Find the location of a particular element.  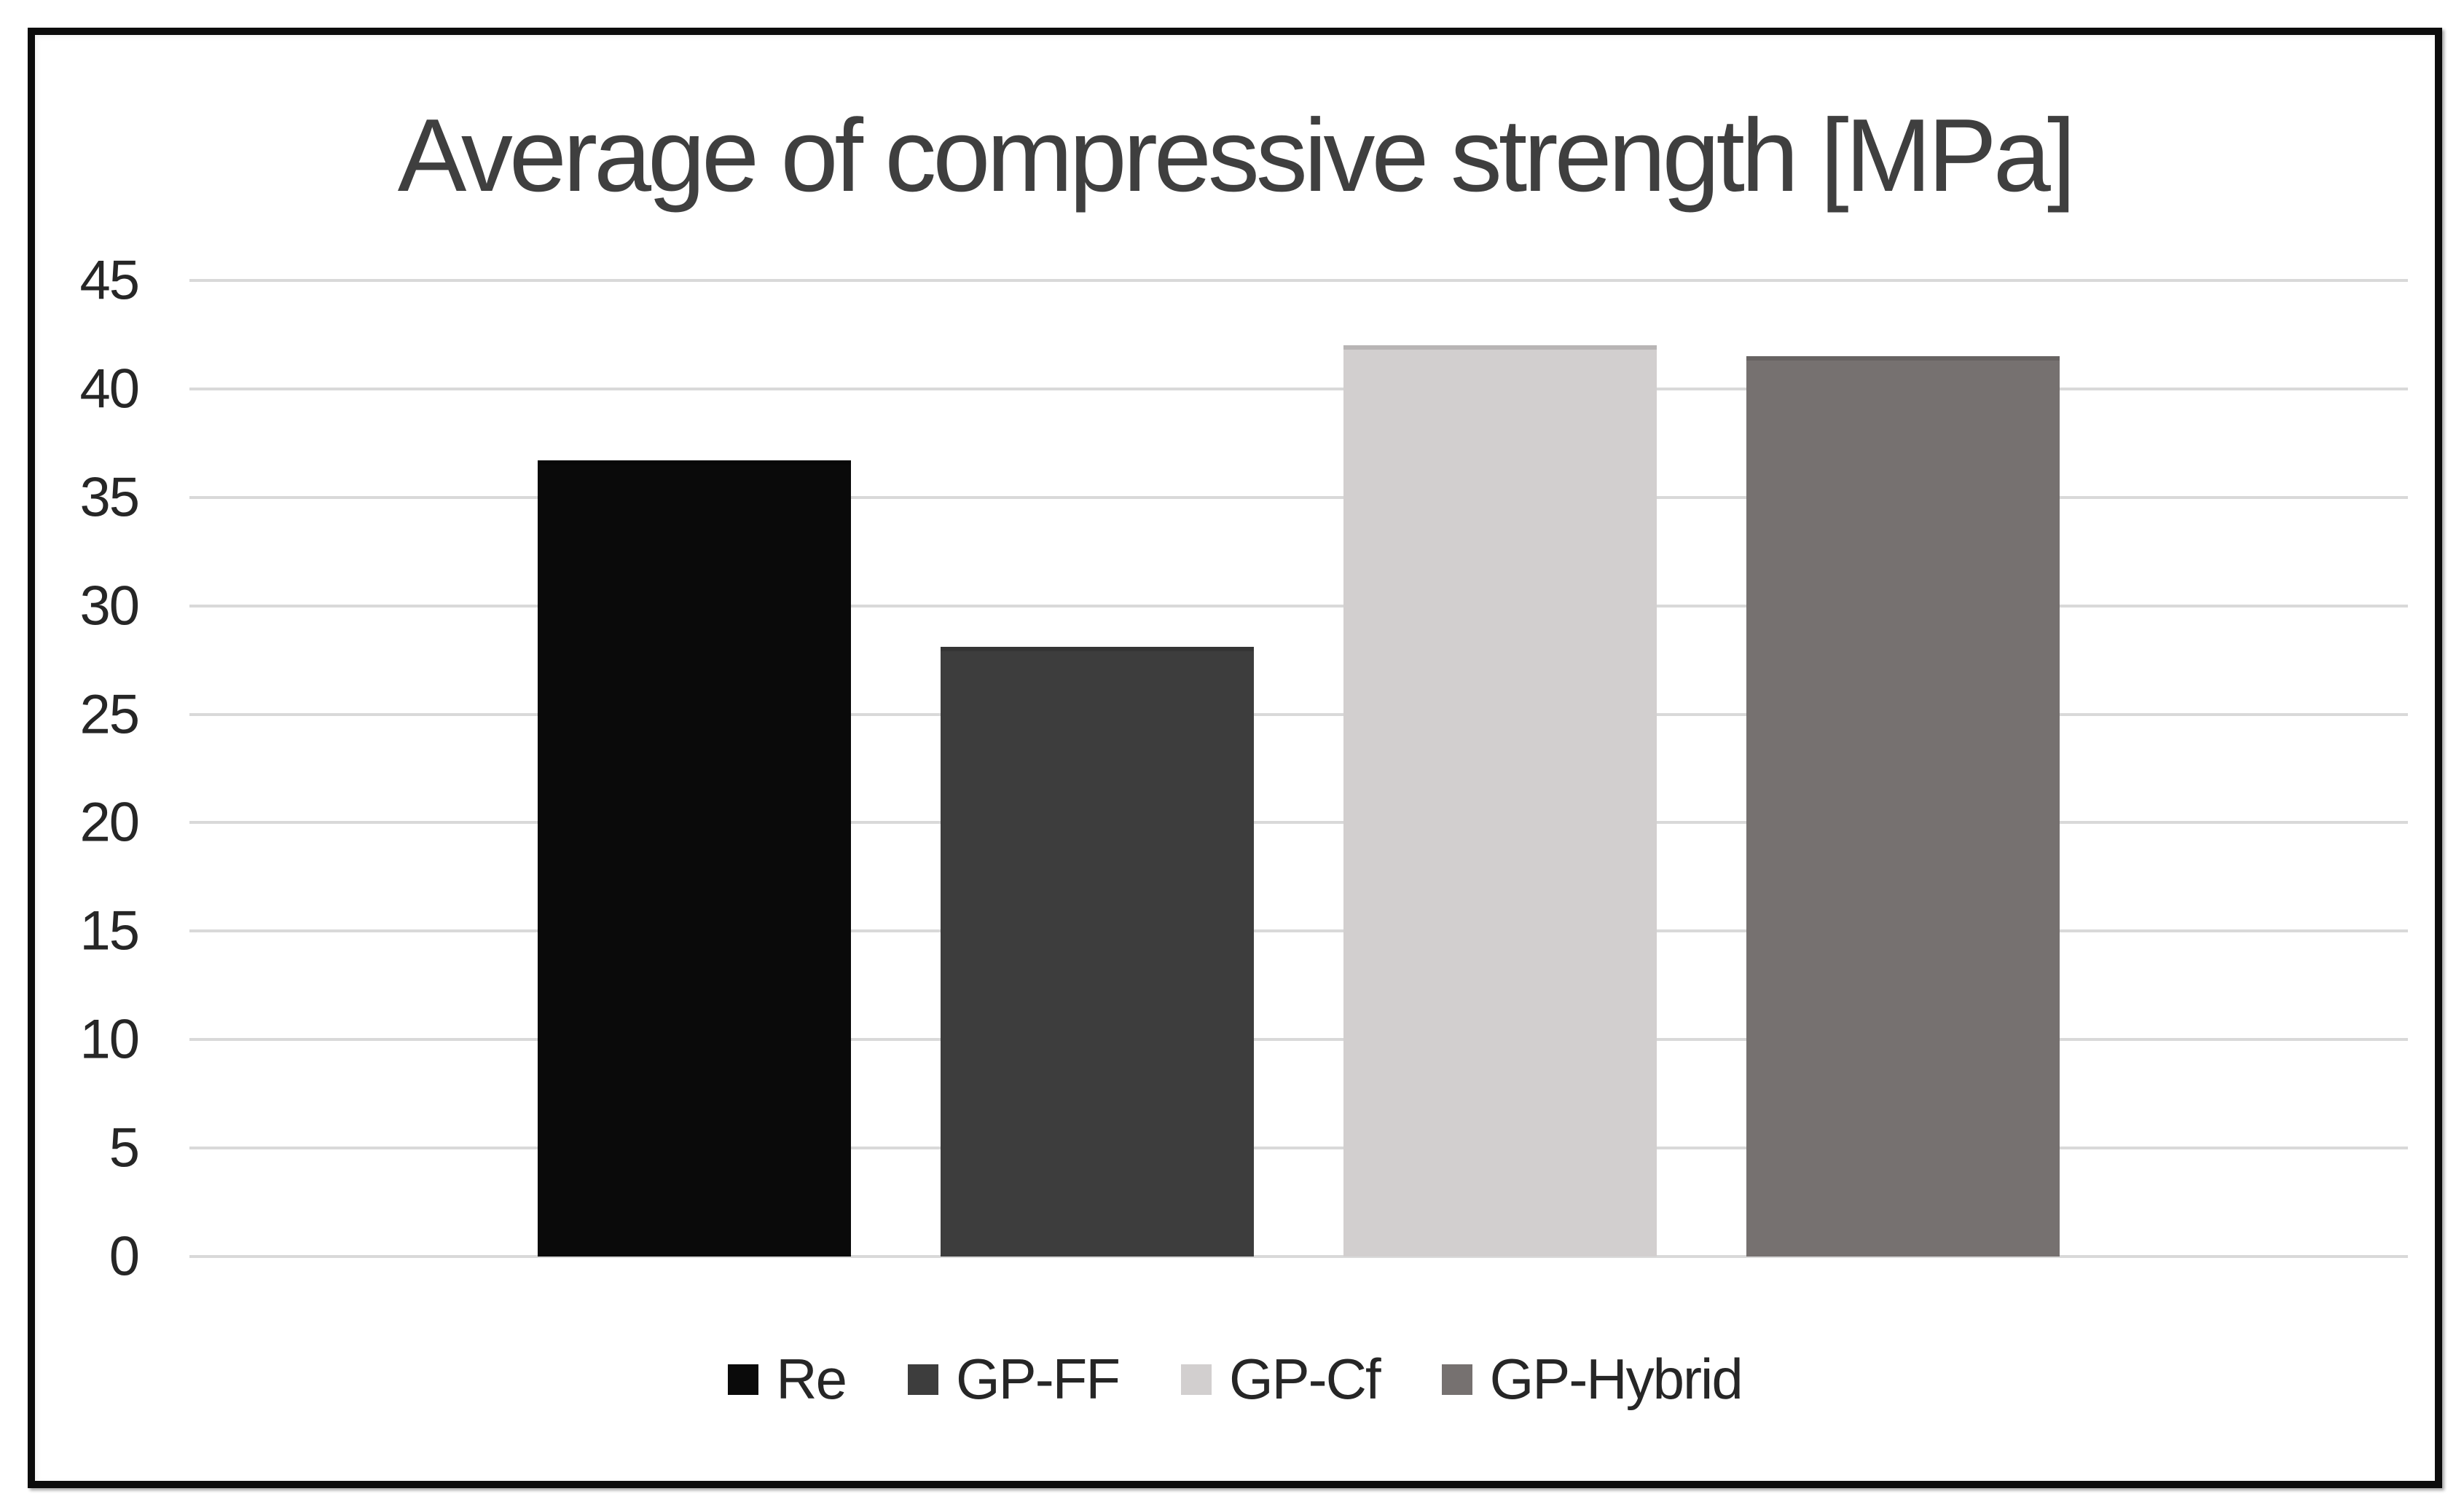

legend-item-gp-ff: GP-FF is located at coordinates (1015, 1379).